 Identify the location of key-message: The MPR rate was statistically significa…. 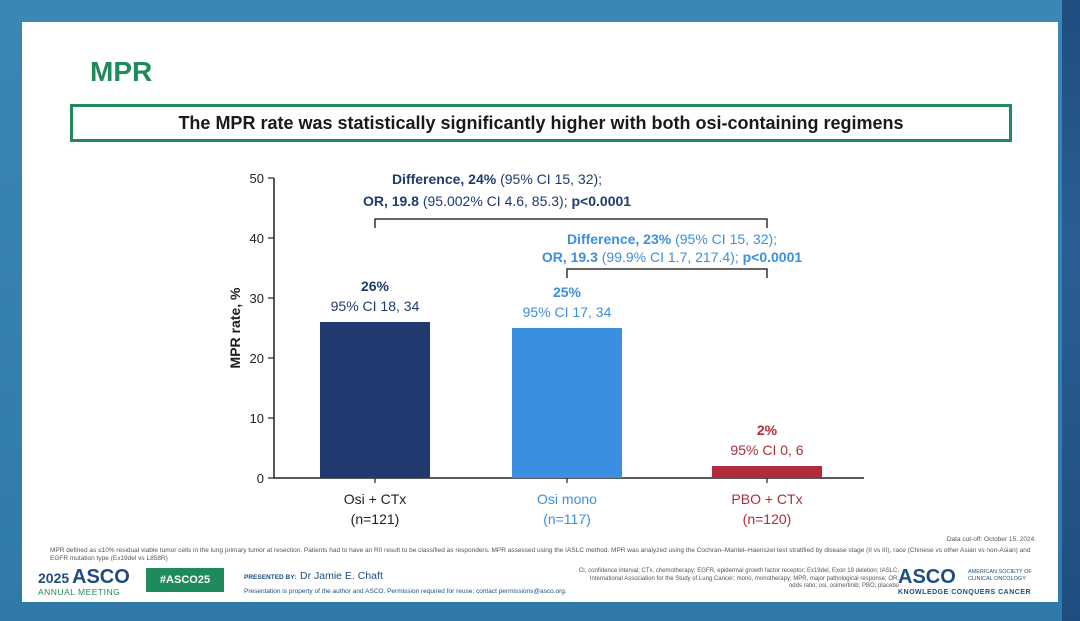
(541, 122).